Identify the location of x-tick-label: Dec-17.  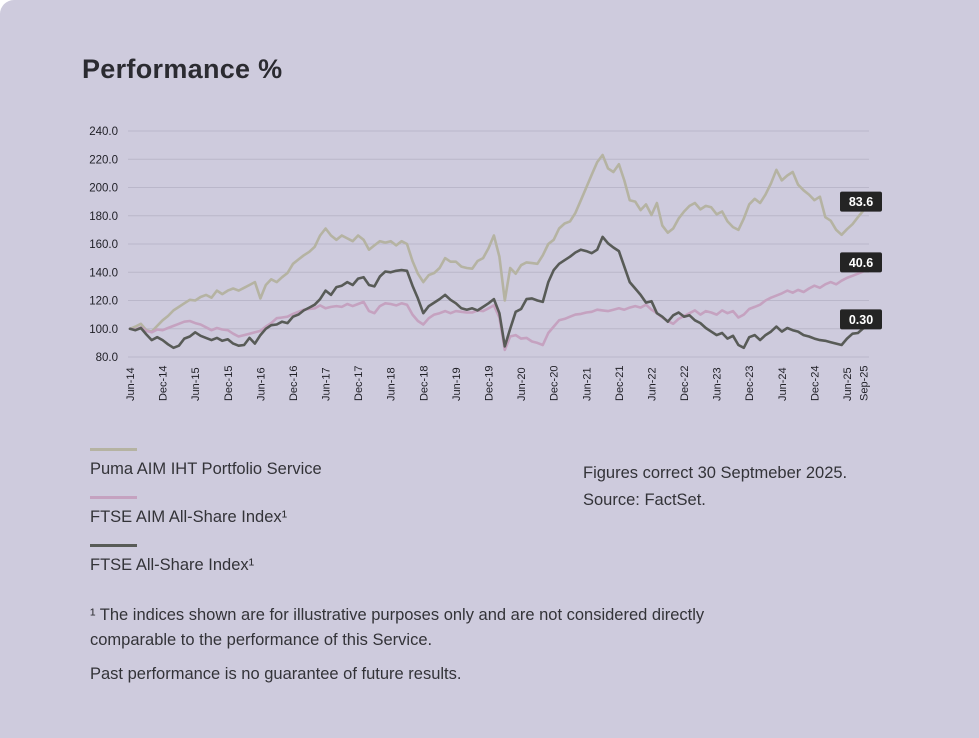
(359, 383).